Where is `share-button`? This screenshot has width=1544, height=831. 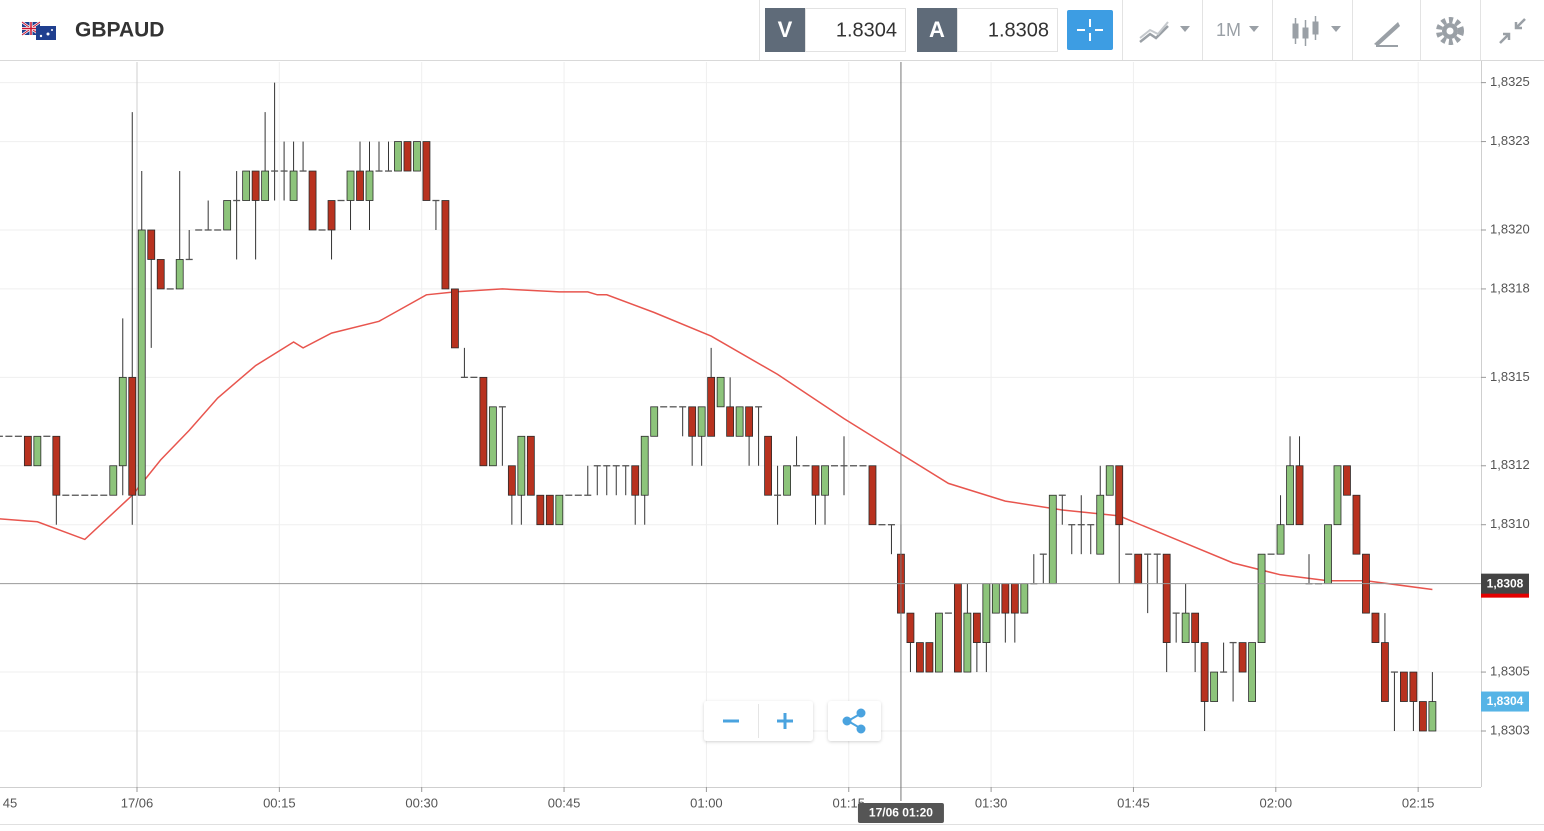
share-button is located at coordinates (854, 721).